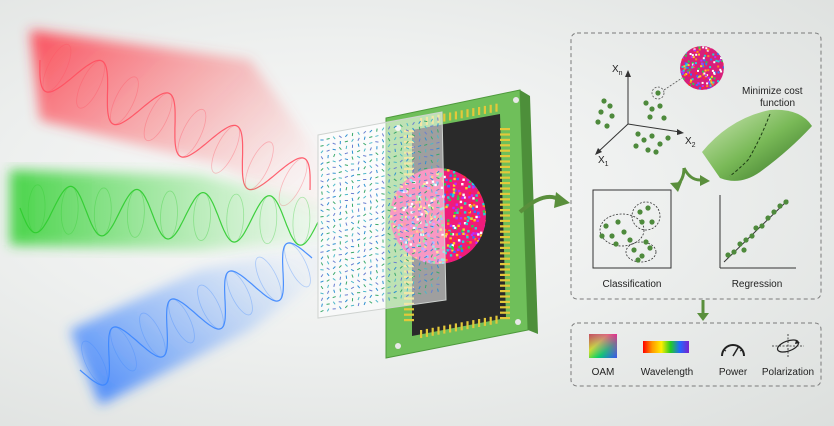 This screenshot has width=834, height=426. Describe the element at coordinates (603, 346) in the screenshot. I see `oam-color-square-icon` at that location.